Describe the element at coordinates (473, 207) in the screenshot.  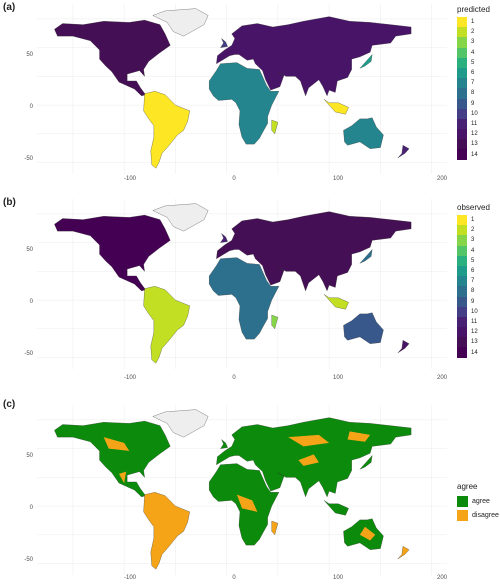
I see `legend-title-observed: observed` at that location.